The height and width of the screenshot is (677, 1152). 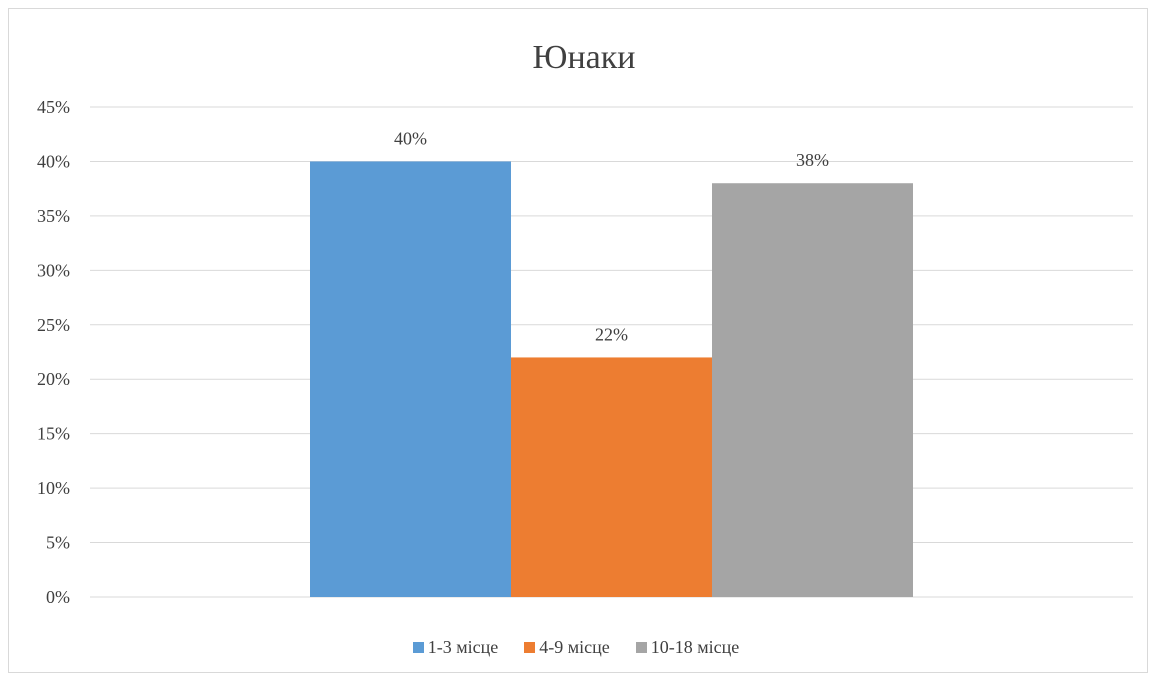 I want to click on legend-item-1: 1-3 місце, so click(x=456, y=647).